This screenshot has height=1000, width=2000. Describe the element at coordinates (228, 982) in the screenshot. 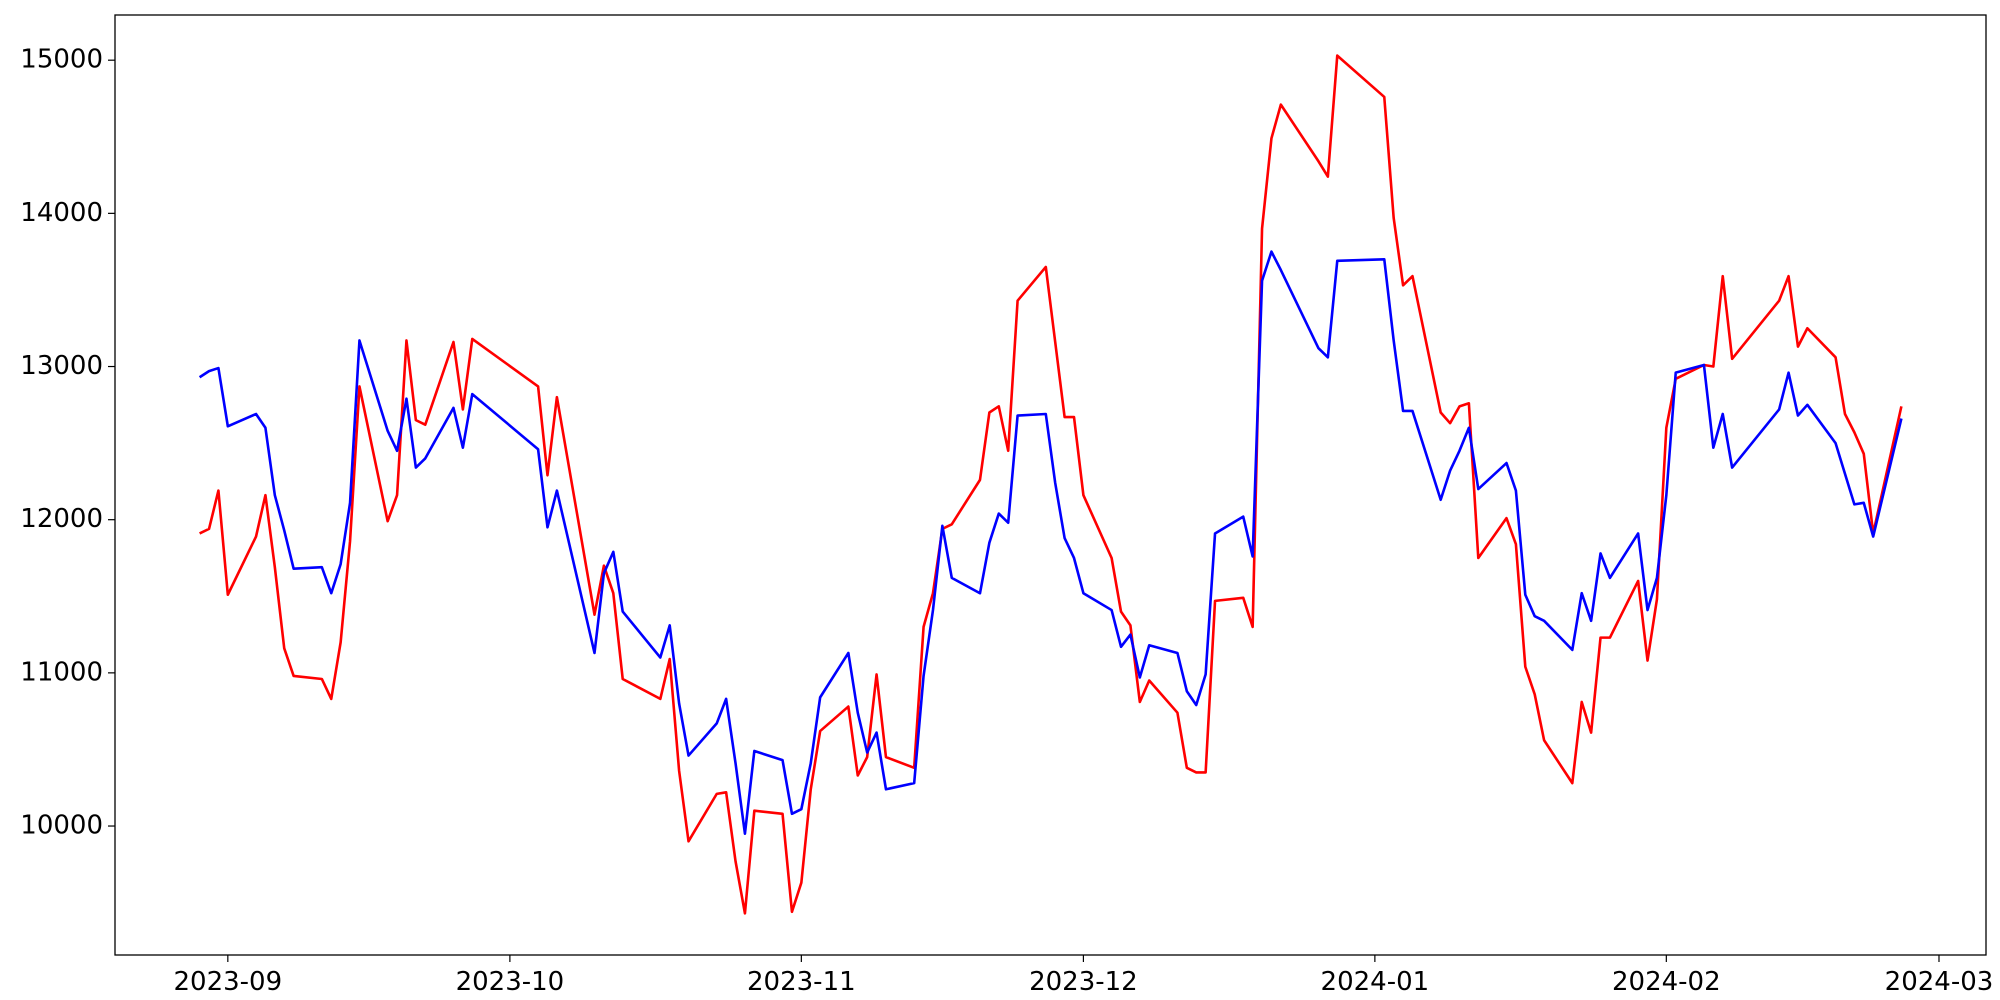

I see `x-tick-label: 2023-09` at that location.